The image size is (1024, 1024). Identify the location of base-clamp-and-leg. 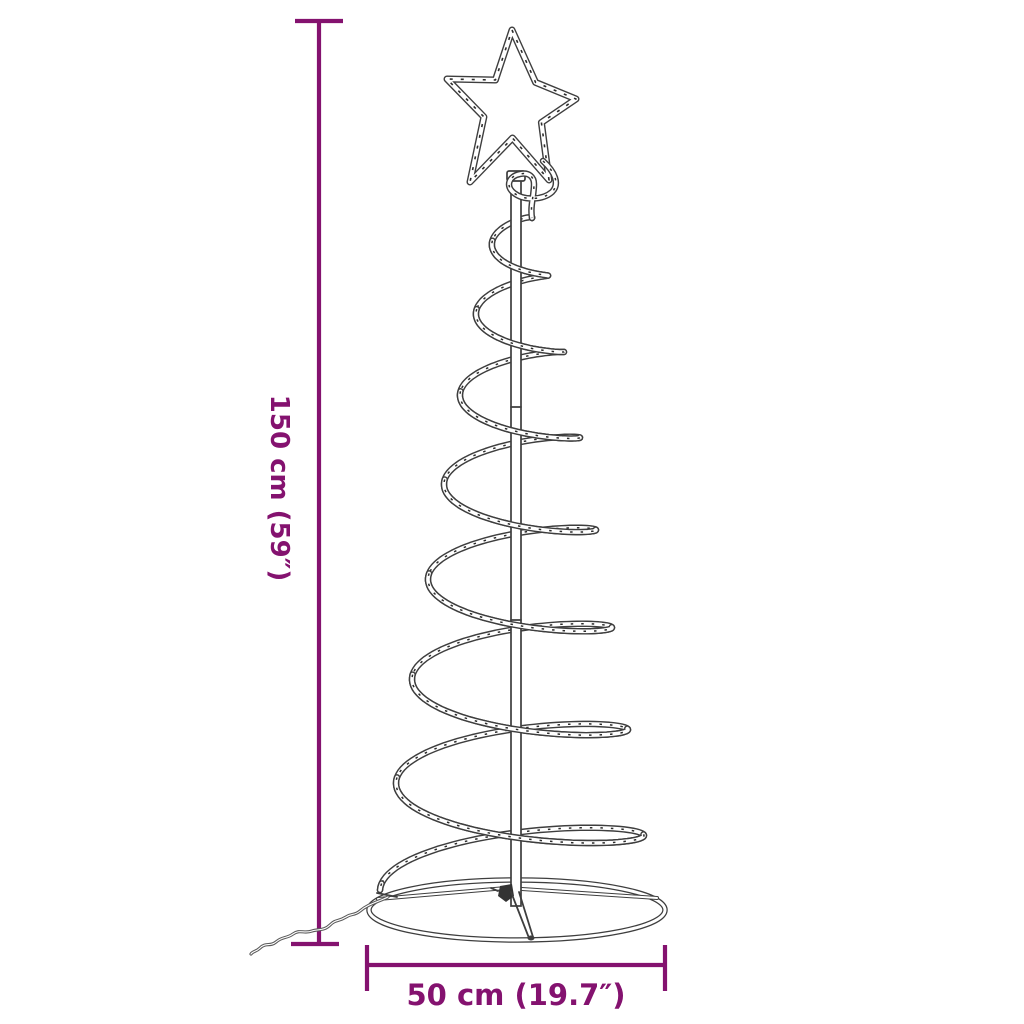
(512, 912).